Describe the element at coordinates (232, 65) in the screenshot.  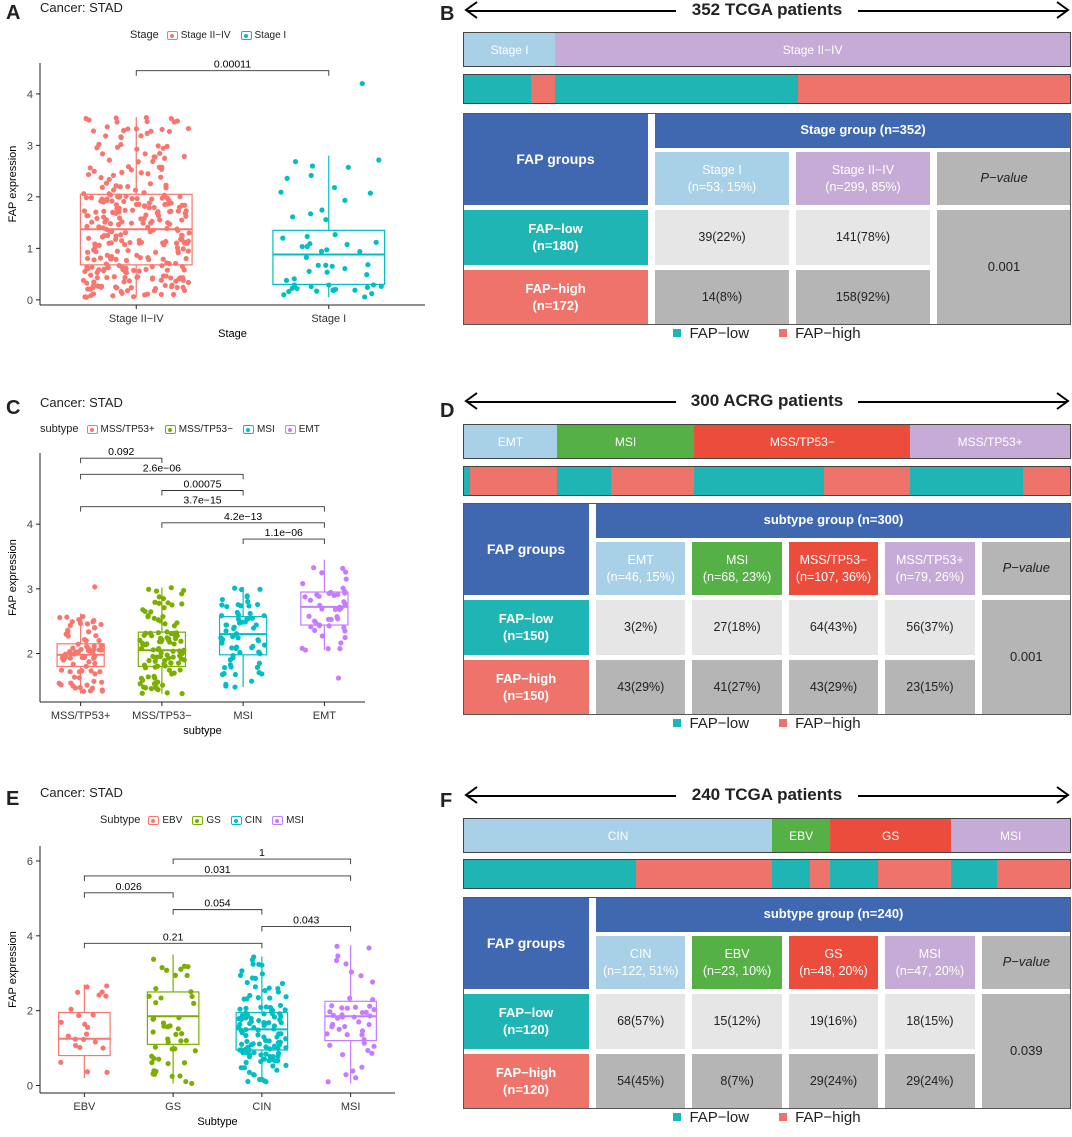
I see `comparison-pvalue: 0.00011` at that location.